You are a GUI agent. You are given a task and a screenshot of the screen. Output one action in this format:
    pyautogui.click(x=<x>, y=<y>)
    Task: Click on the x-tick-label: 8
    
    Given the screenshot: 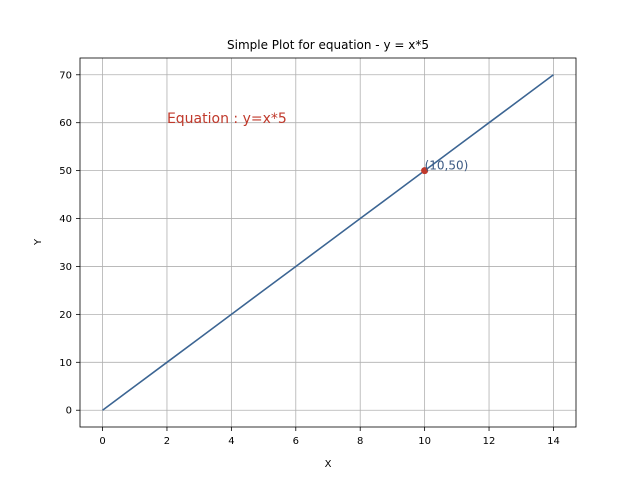 What is the action you would take?
    pyautogui.click(x=360, y=441)
    